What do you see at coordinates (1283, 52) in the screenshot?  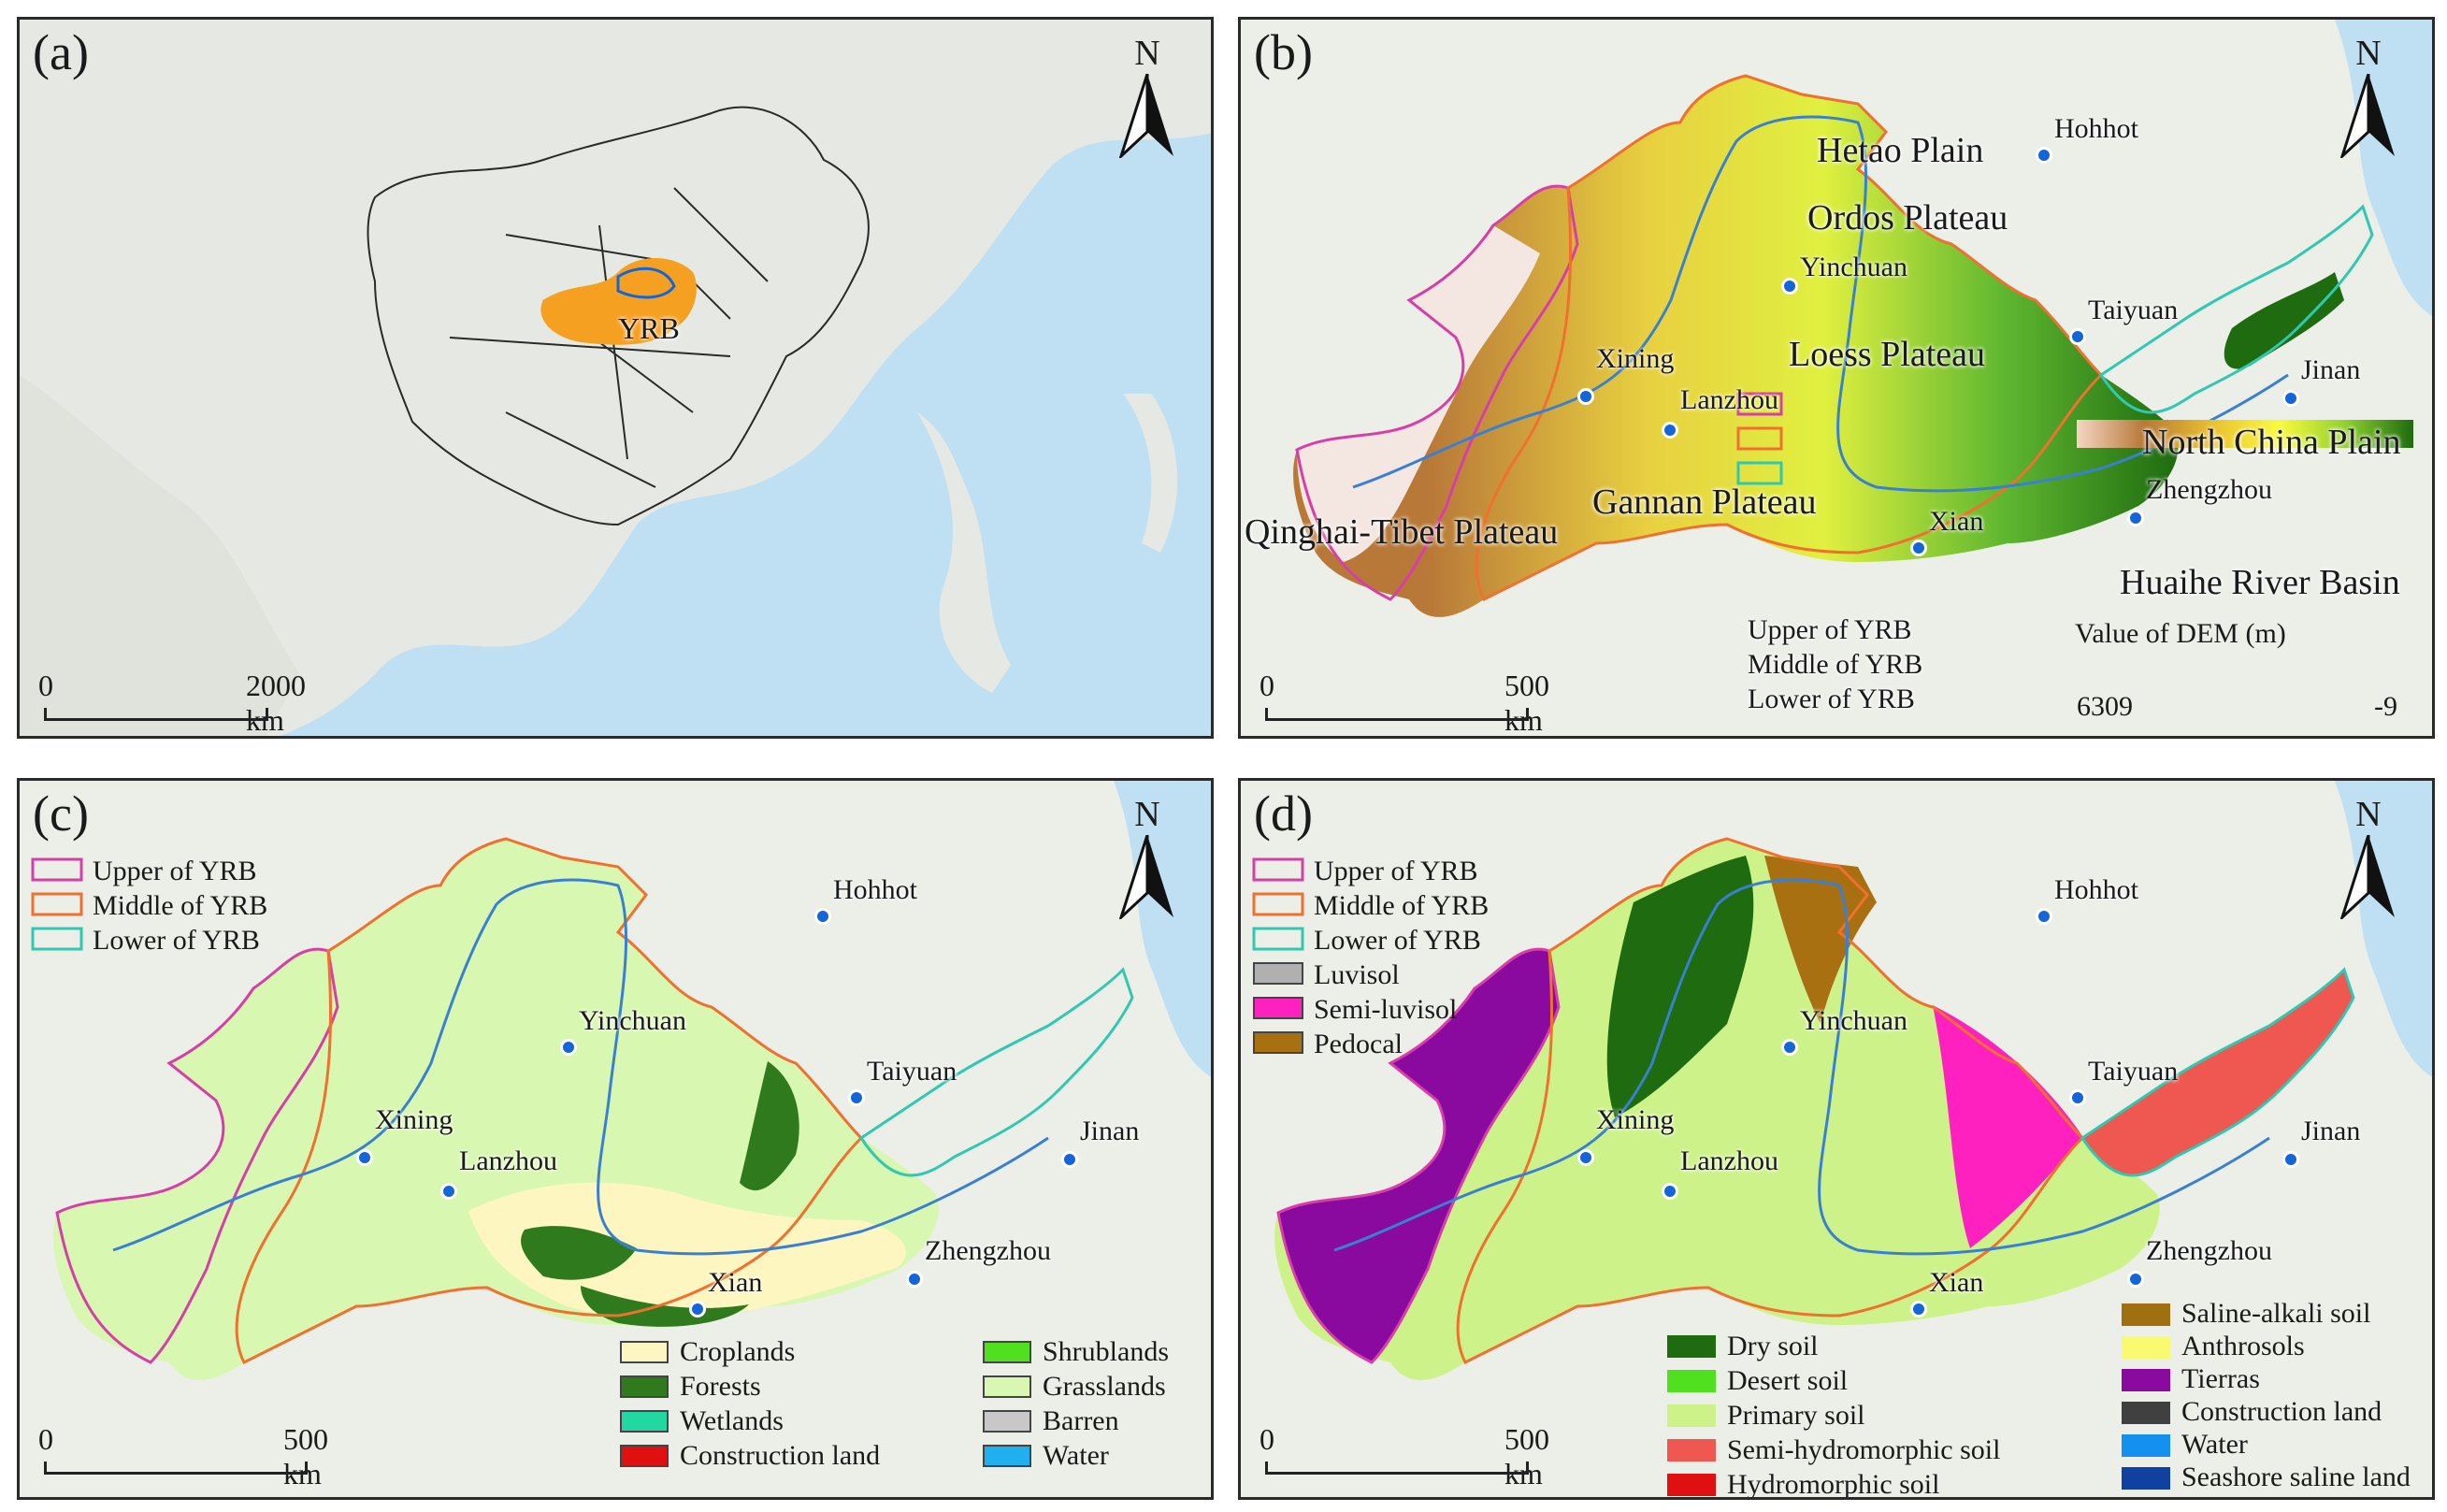 I see `panel-b-label: (b)` at bounding box center [1283, 52].